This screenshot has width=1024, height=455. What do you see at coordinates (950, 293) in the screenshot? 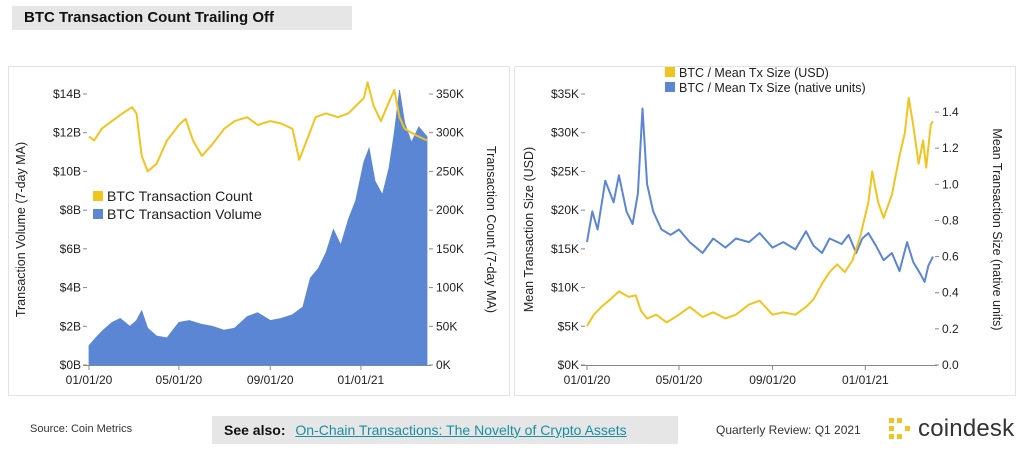
I see `right-tick-label: 0.4` at bounding box center [950, 293].